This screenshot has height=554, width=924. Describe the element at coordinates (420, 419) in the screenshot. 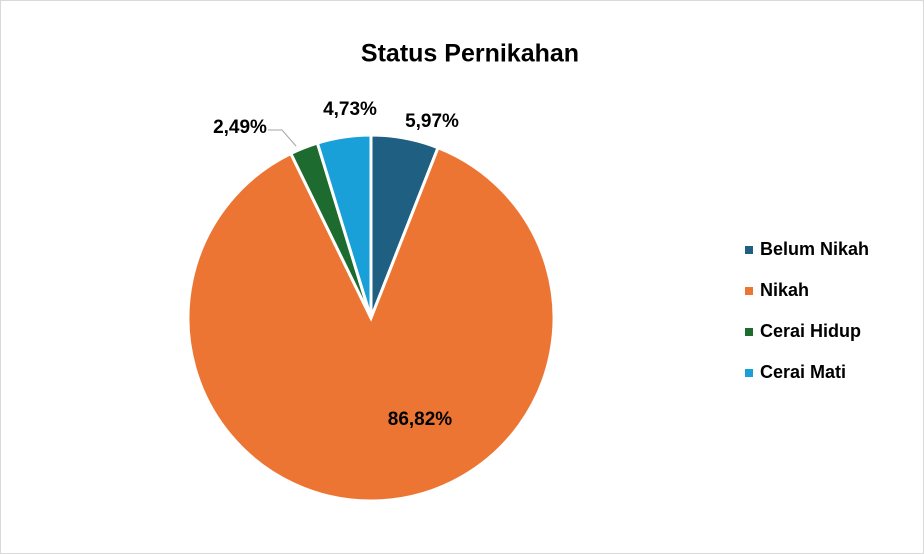

I see `data-label: 86,82%` at that location.